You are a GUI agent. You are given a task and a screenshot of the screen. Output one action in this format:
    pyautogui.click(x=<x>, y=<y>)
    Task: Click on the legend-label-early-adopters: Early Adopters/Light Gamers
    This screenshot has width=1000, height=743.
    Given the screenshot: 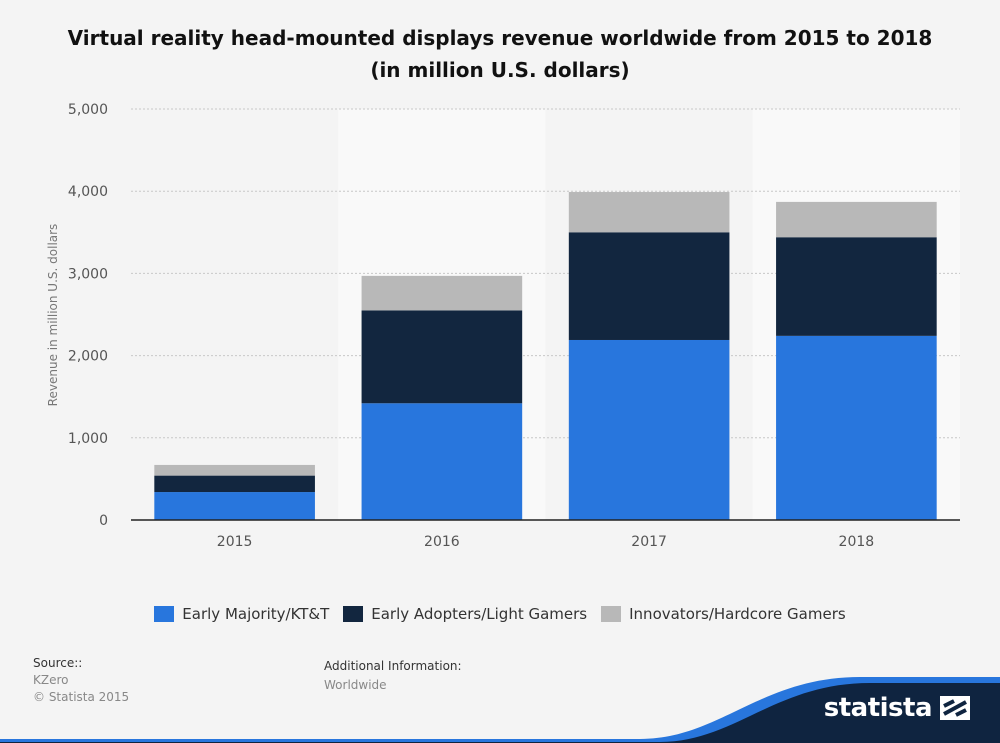 What is the action you would take?
    pyautogui.click(x=479, y=614)
    